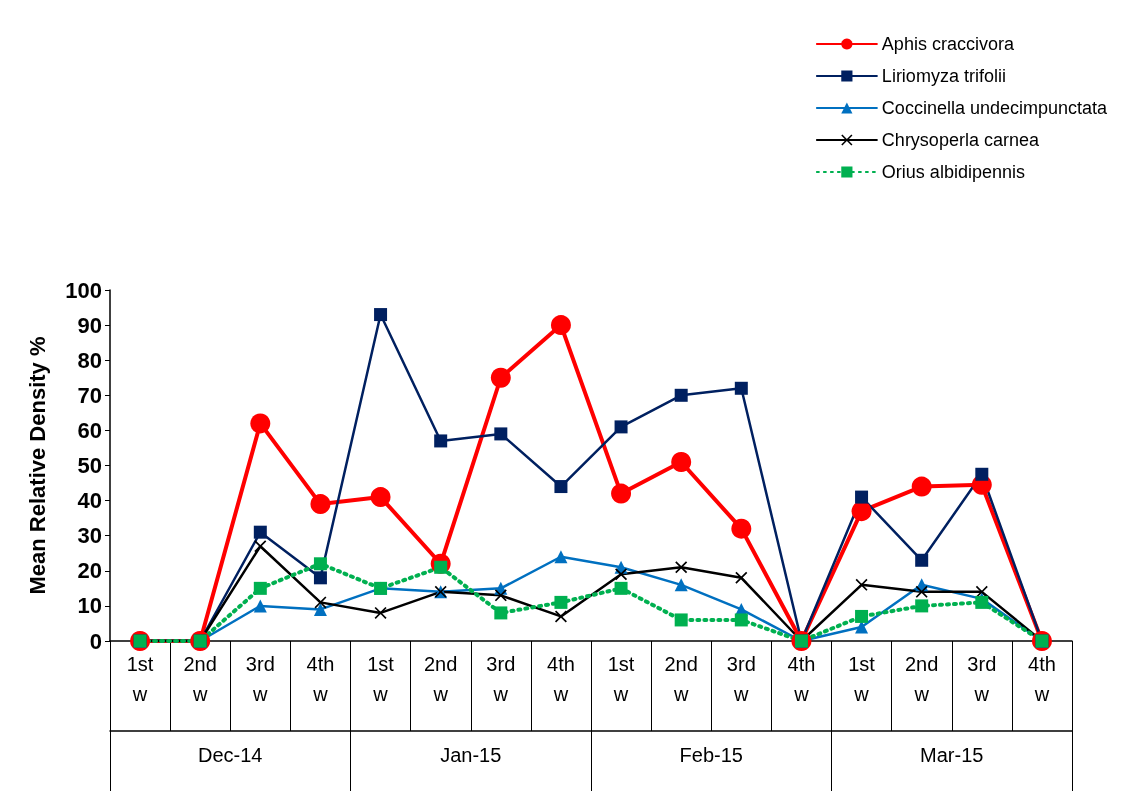  Describe the element at coordinates (711, 755) in the screenshot. I see `text: Feb-15` at that location.